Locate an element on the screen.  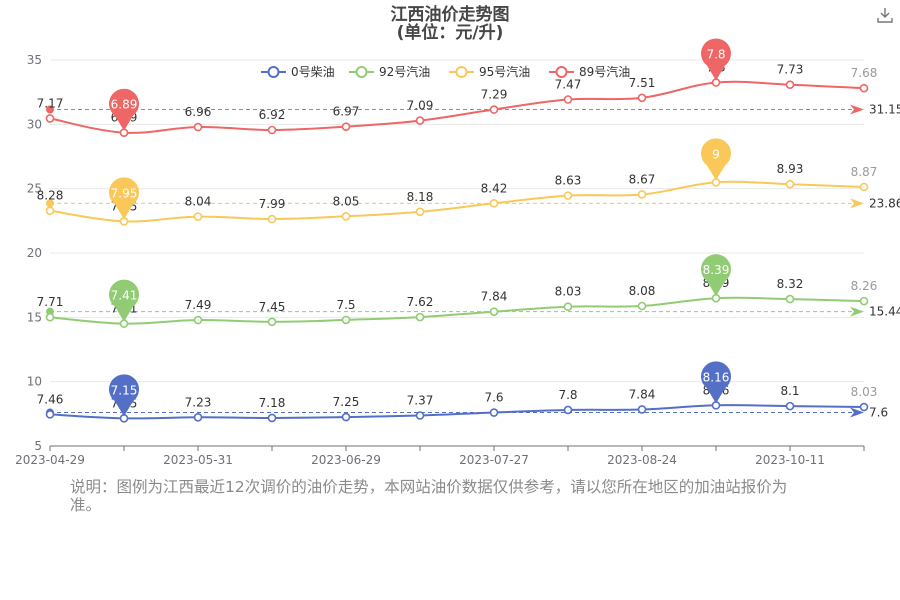
data-label: 7.71 is located at coordinates (50, 302).